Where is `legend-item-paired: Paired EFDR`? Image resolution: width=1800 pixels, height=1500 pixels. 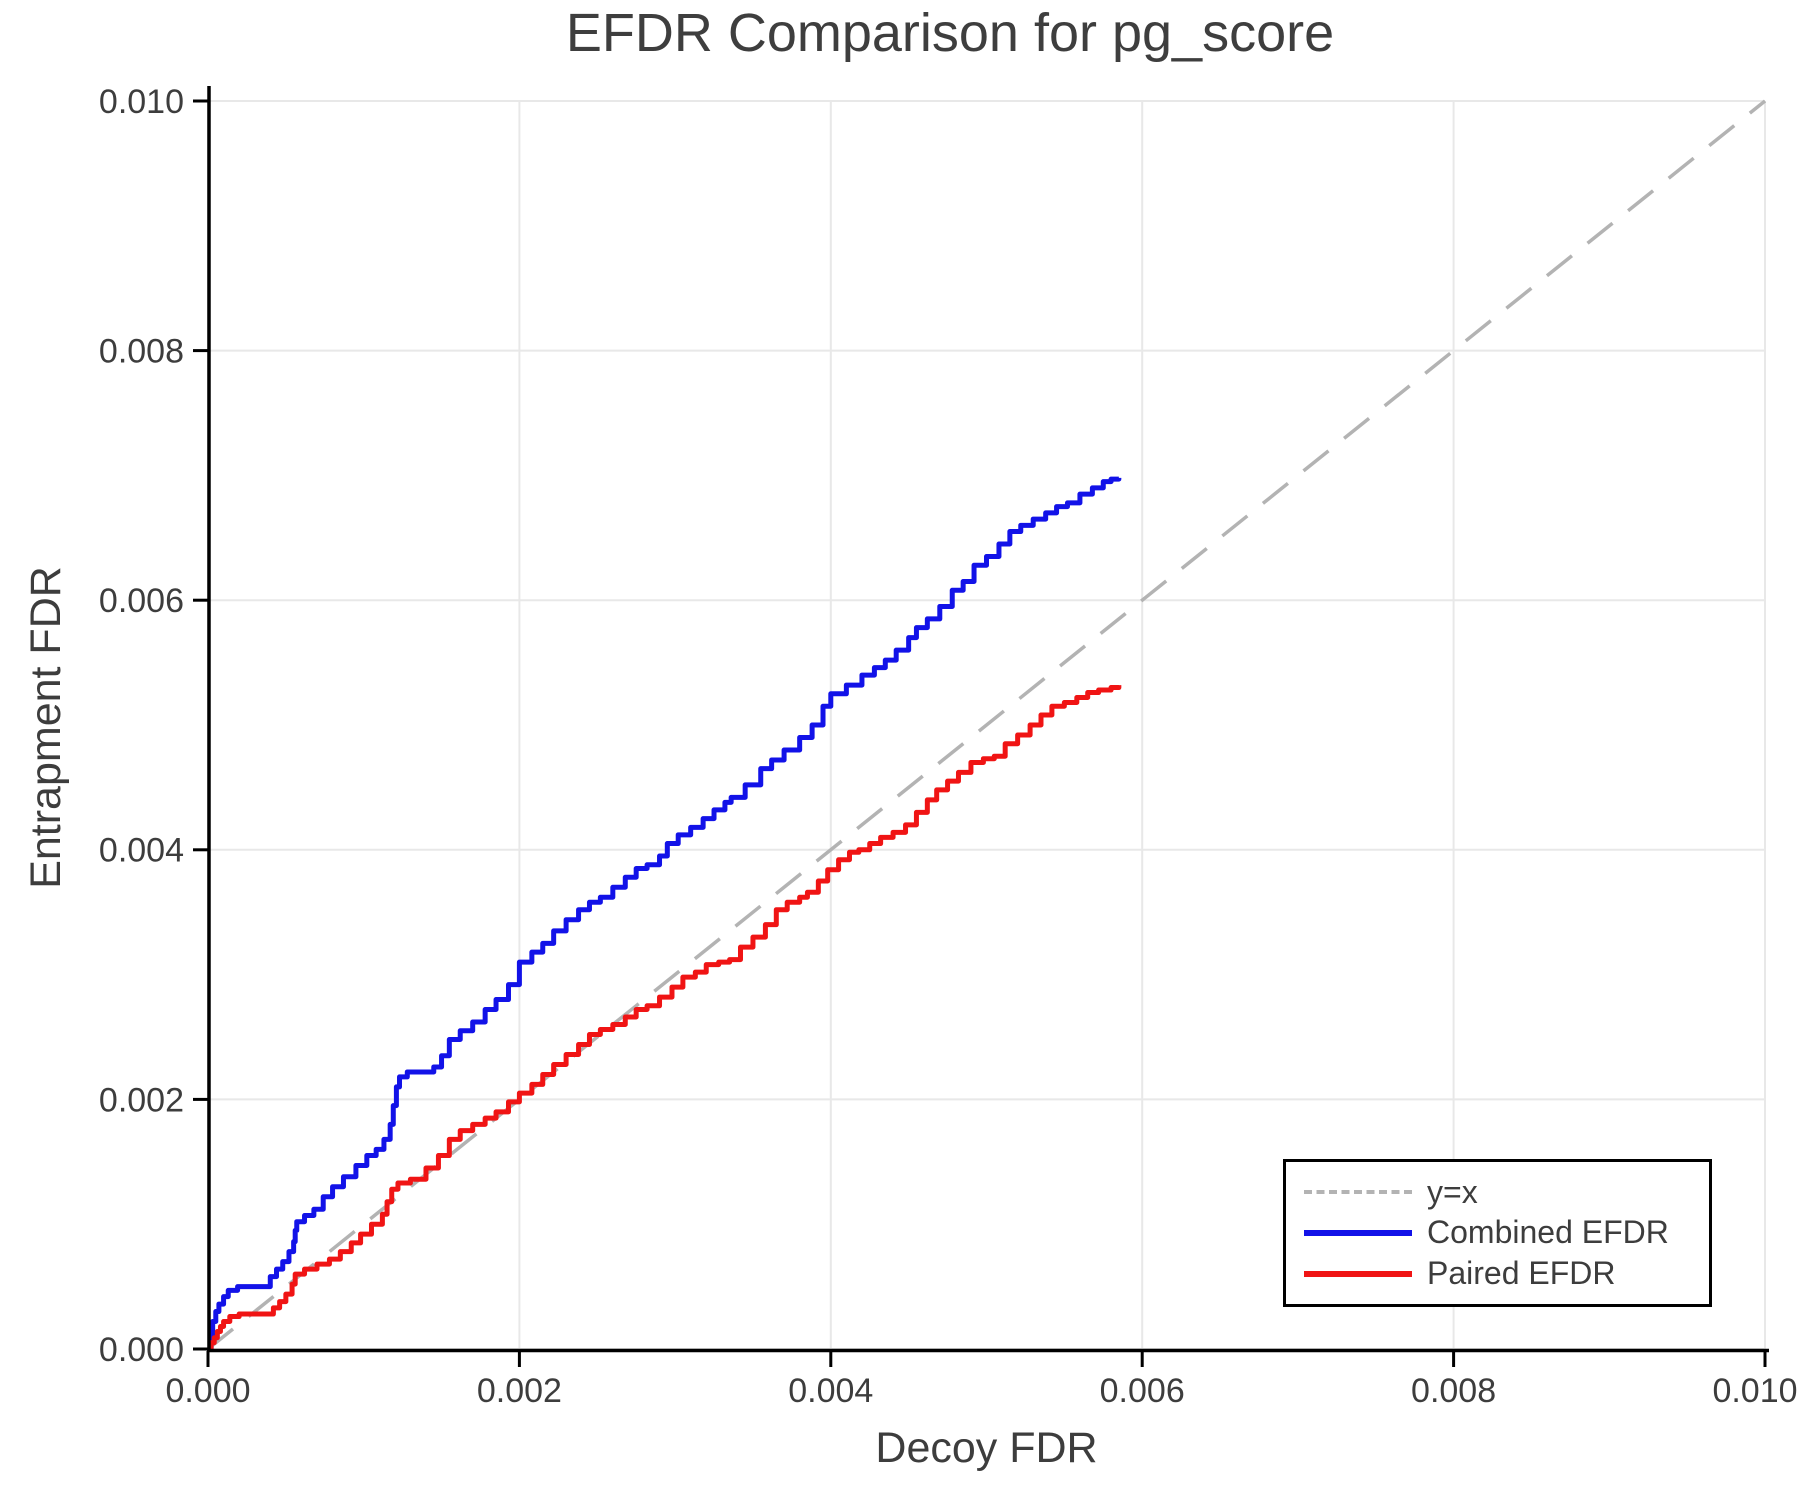 legend-item-paired: Paired EFDR is located at coordinates (1506, 1272).